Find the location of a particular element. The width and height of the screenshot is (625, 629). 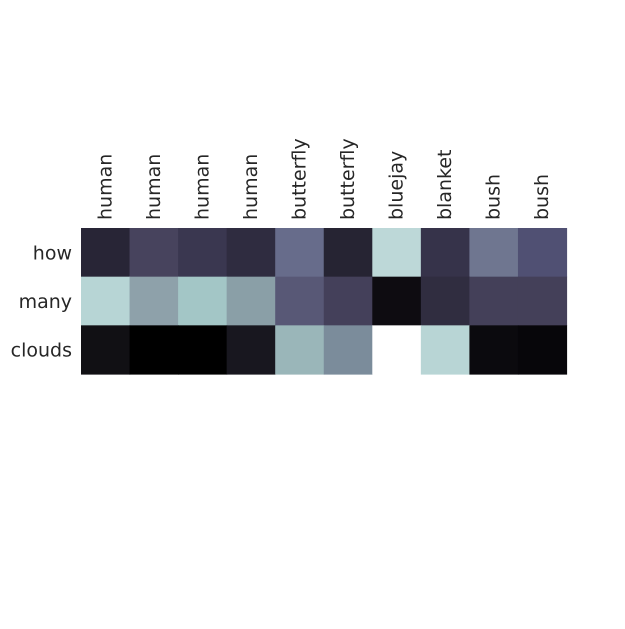

x-tick-label: blanket is located at coordinates (445, 185).